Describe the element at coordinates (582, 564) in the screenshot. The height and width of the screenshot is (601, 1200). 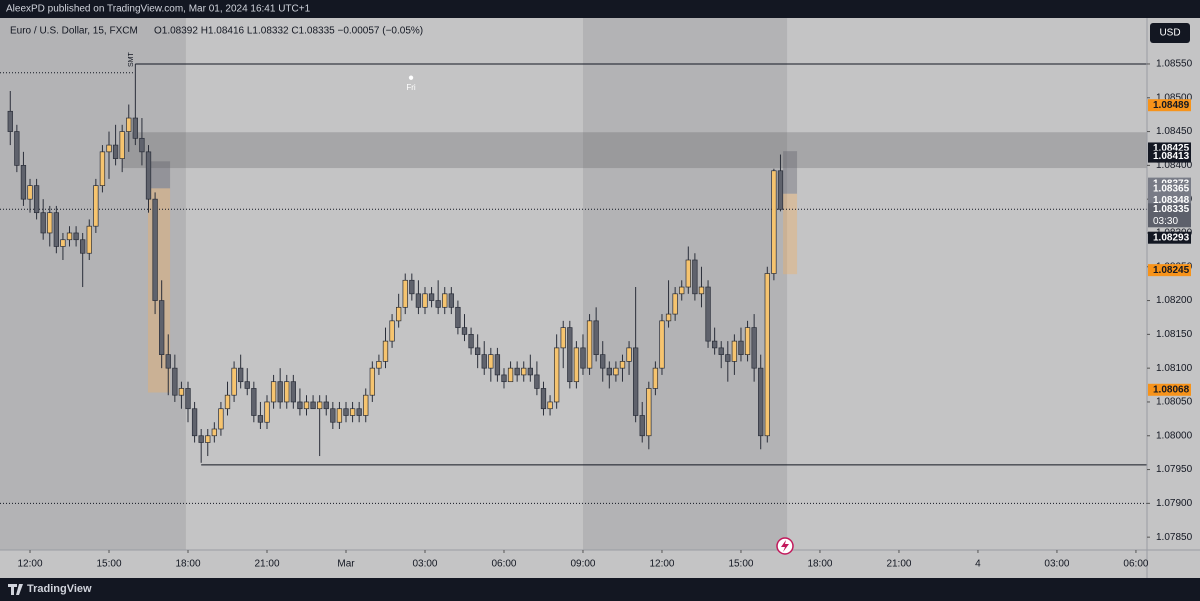
I see `x-tick-label: 09:00` at that location.